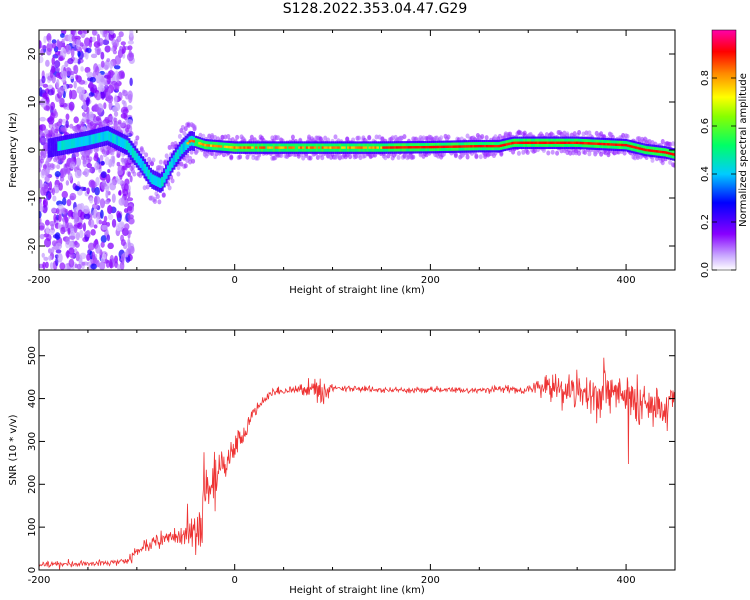 The height and width of the screenshot is (600, 750). What do you see at coordinates (32, 102) in the screenshot?
I see `spectrogram-ytick-label: 10` at bounding box center [32, 102].